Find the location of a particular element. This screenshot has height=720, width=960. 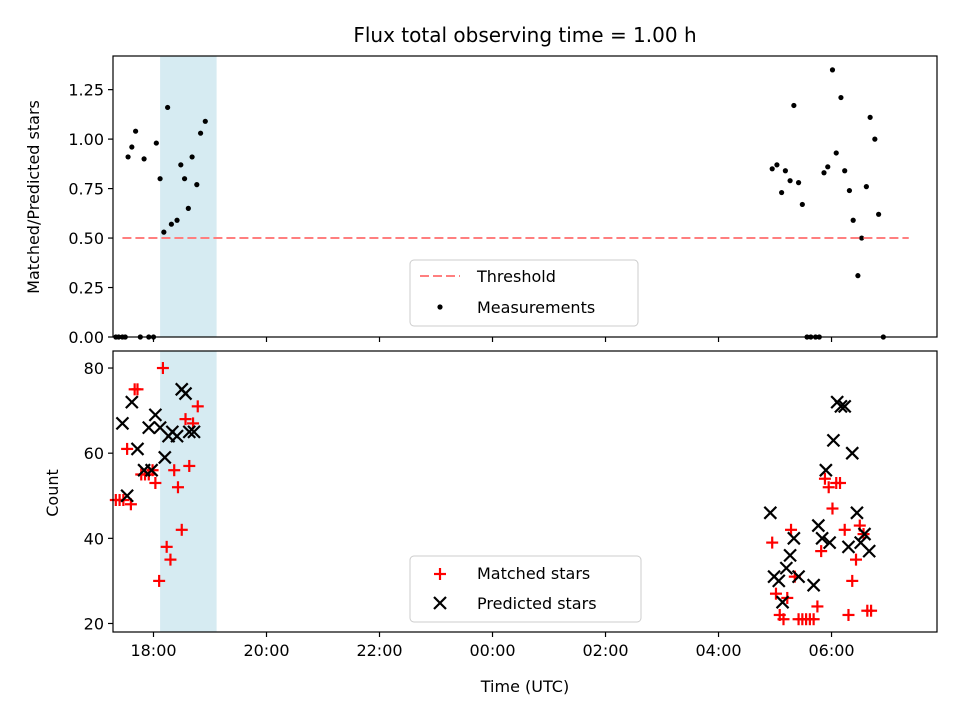

legend-predicted-swatch is located at coordinates (440, 603).